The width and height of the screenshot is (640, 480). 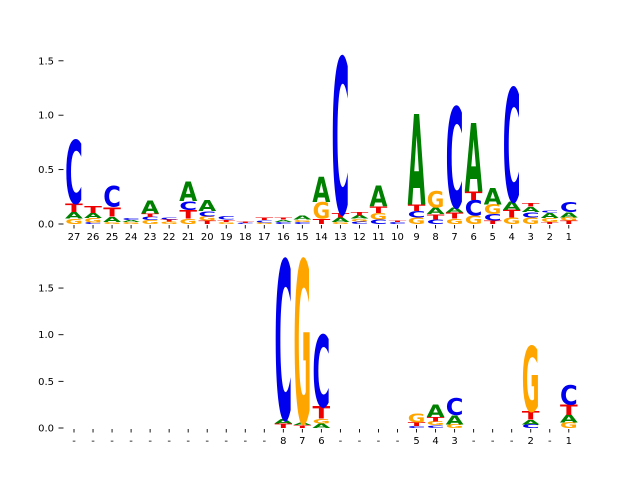 I want to click on logo-letter-G-top-pos-15: G, so click(x=303, y=221).